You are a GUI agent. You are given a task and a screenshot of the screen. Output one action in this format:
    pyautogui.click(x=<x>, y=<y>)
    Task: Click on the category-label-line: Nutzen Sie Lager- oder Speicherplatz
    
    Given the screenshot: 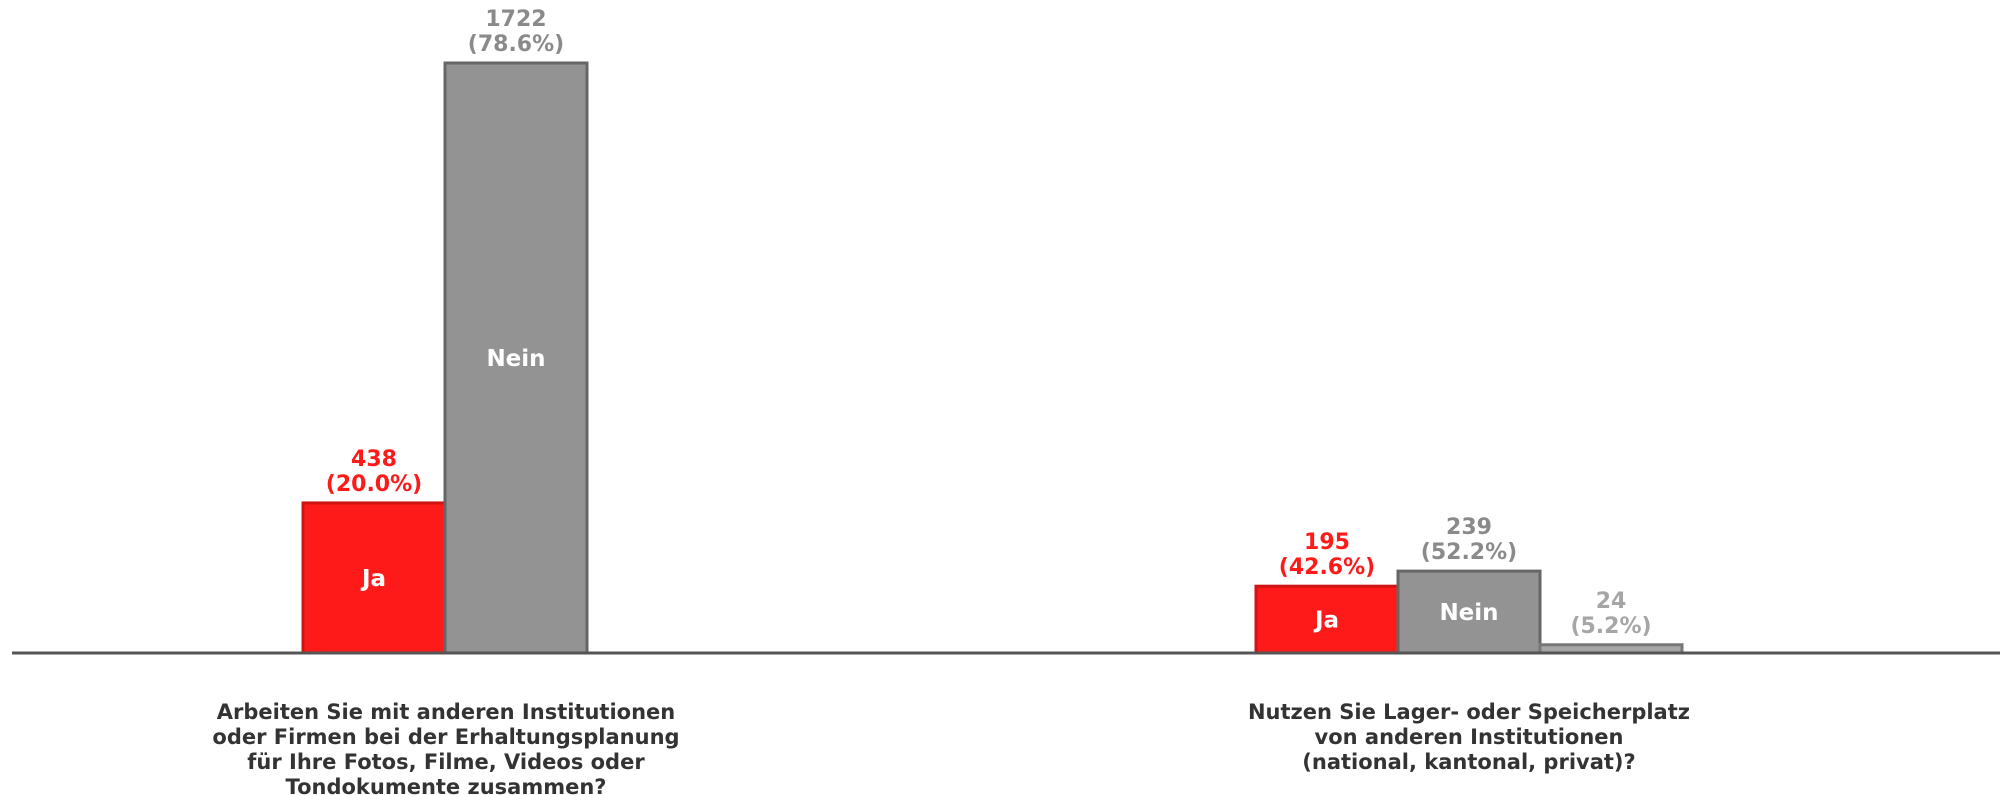 What is the action you would take?
    pyautogui.click(x=1469, y=712)
    